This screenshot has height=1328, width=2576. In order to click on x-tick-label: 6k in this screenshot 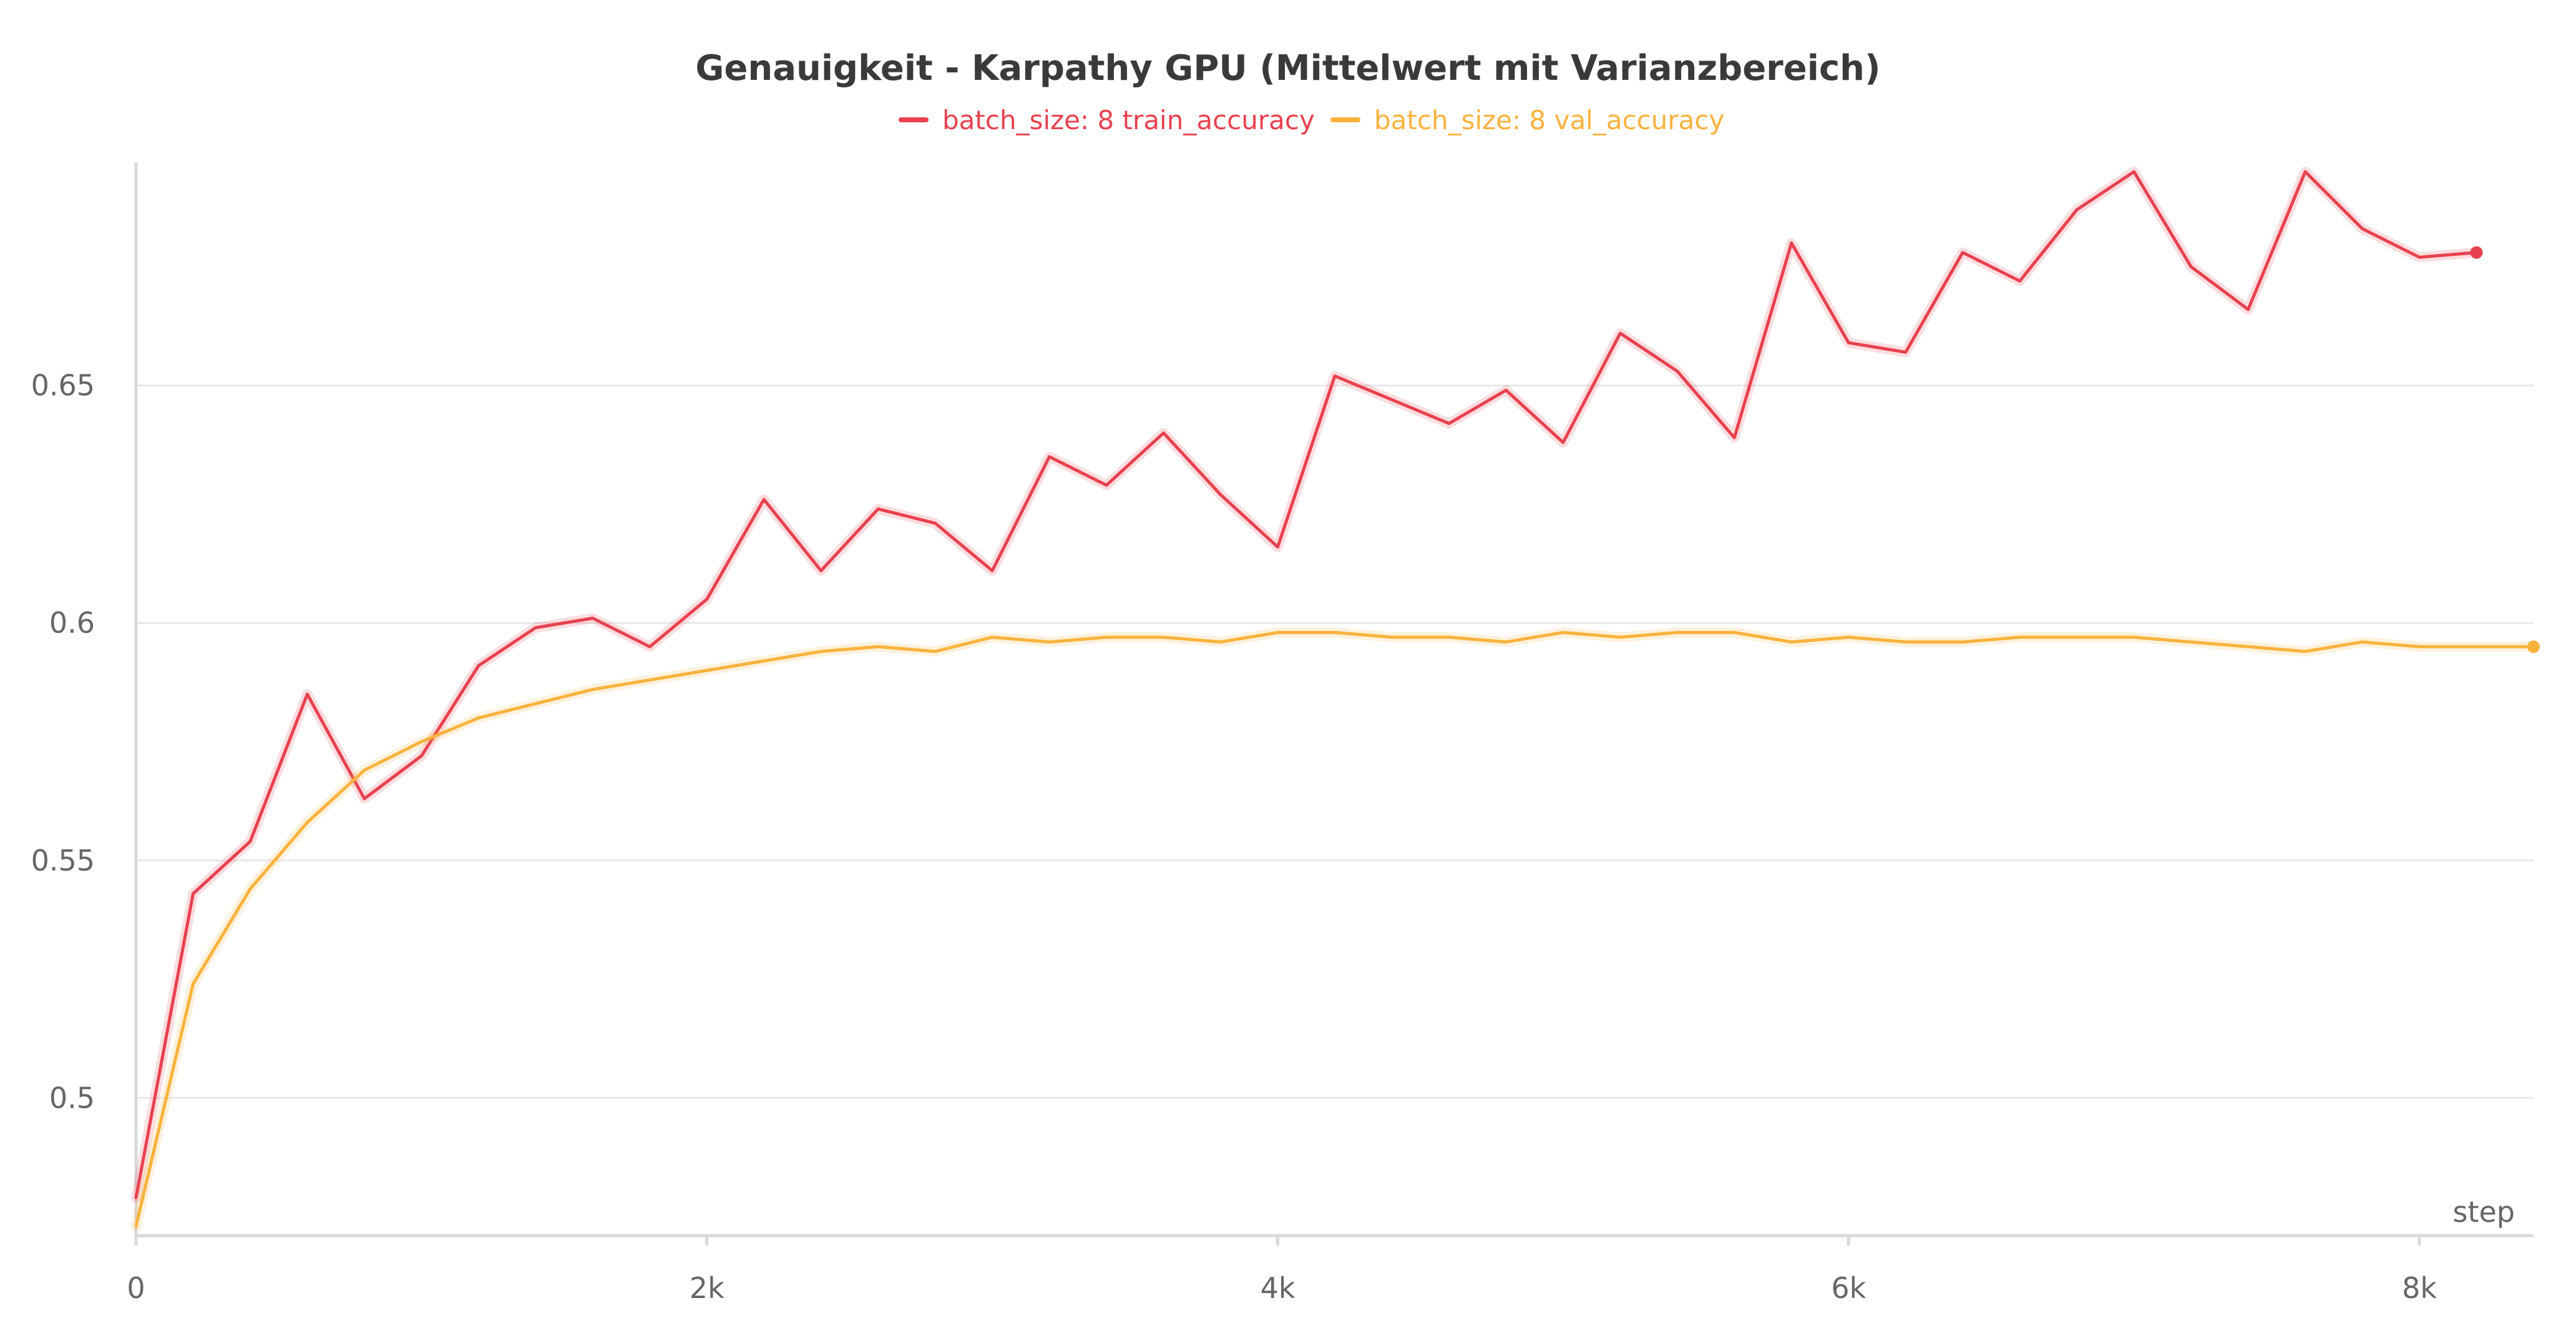, I will do `click(1848, 1288)`.